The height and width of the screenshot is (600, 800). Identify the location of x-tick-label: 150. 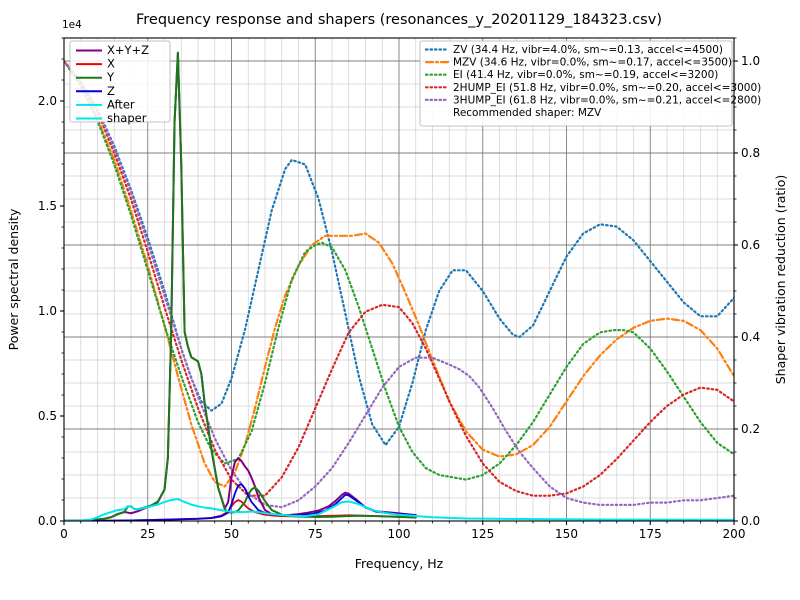
(566, 534).